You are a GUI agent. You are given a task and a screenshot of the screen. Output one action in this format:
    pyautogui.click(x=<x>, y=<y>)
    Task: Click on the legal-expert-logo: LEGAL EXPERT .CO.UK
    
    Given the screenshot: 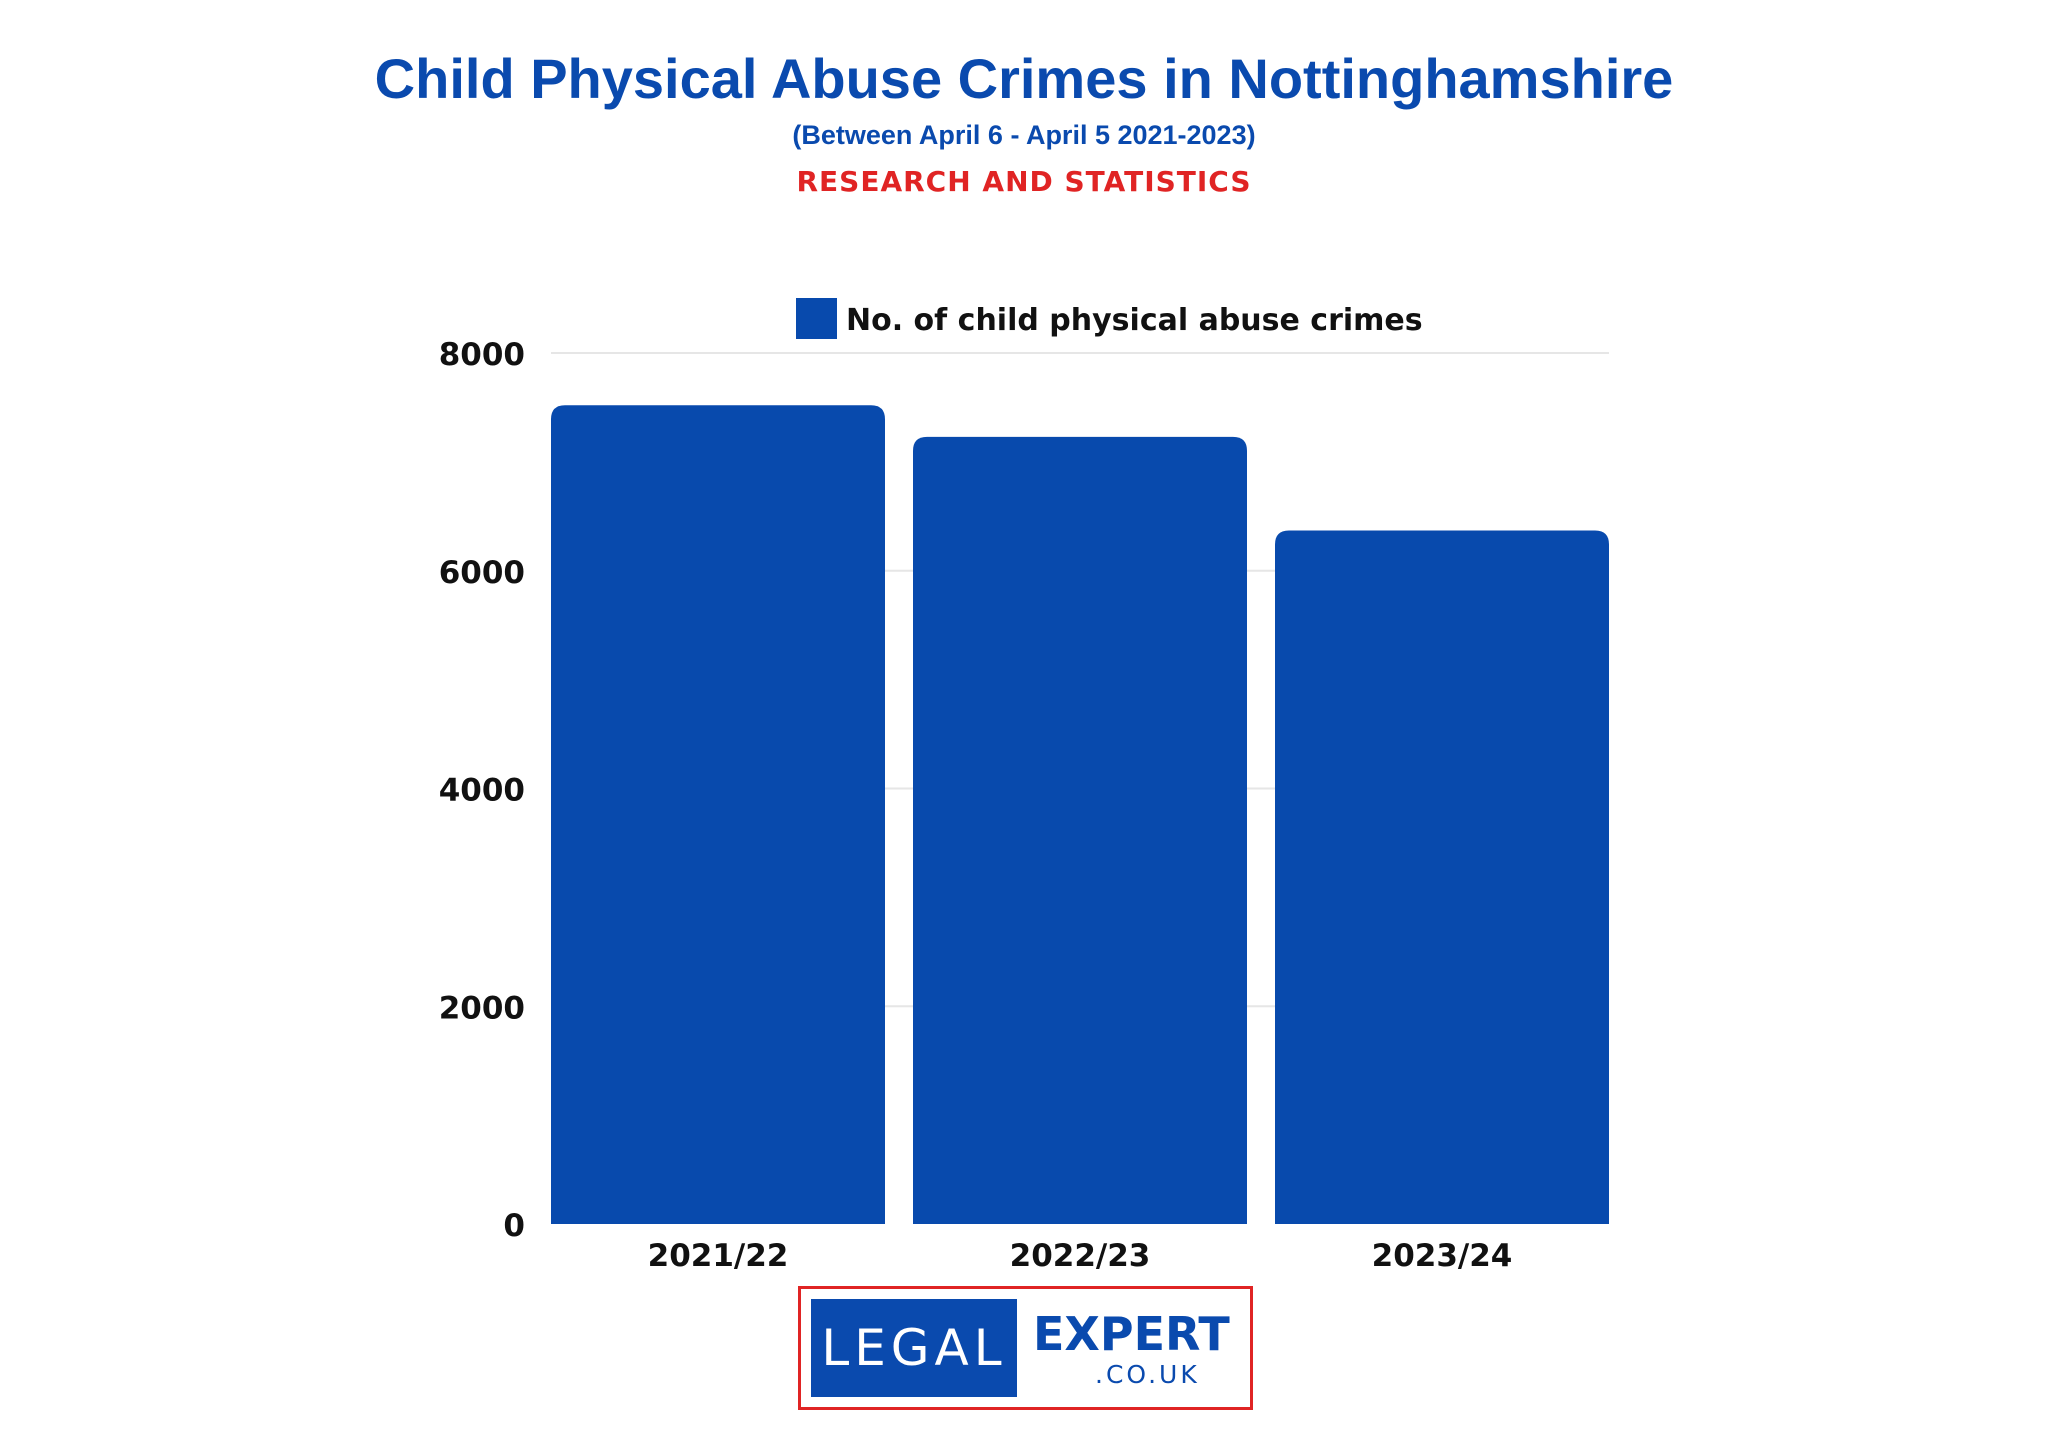 What is the action you would take?
    pyautogui.click(x=1025, y=1348)
    